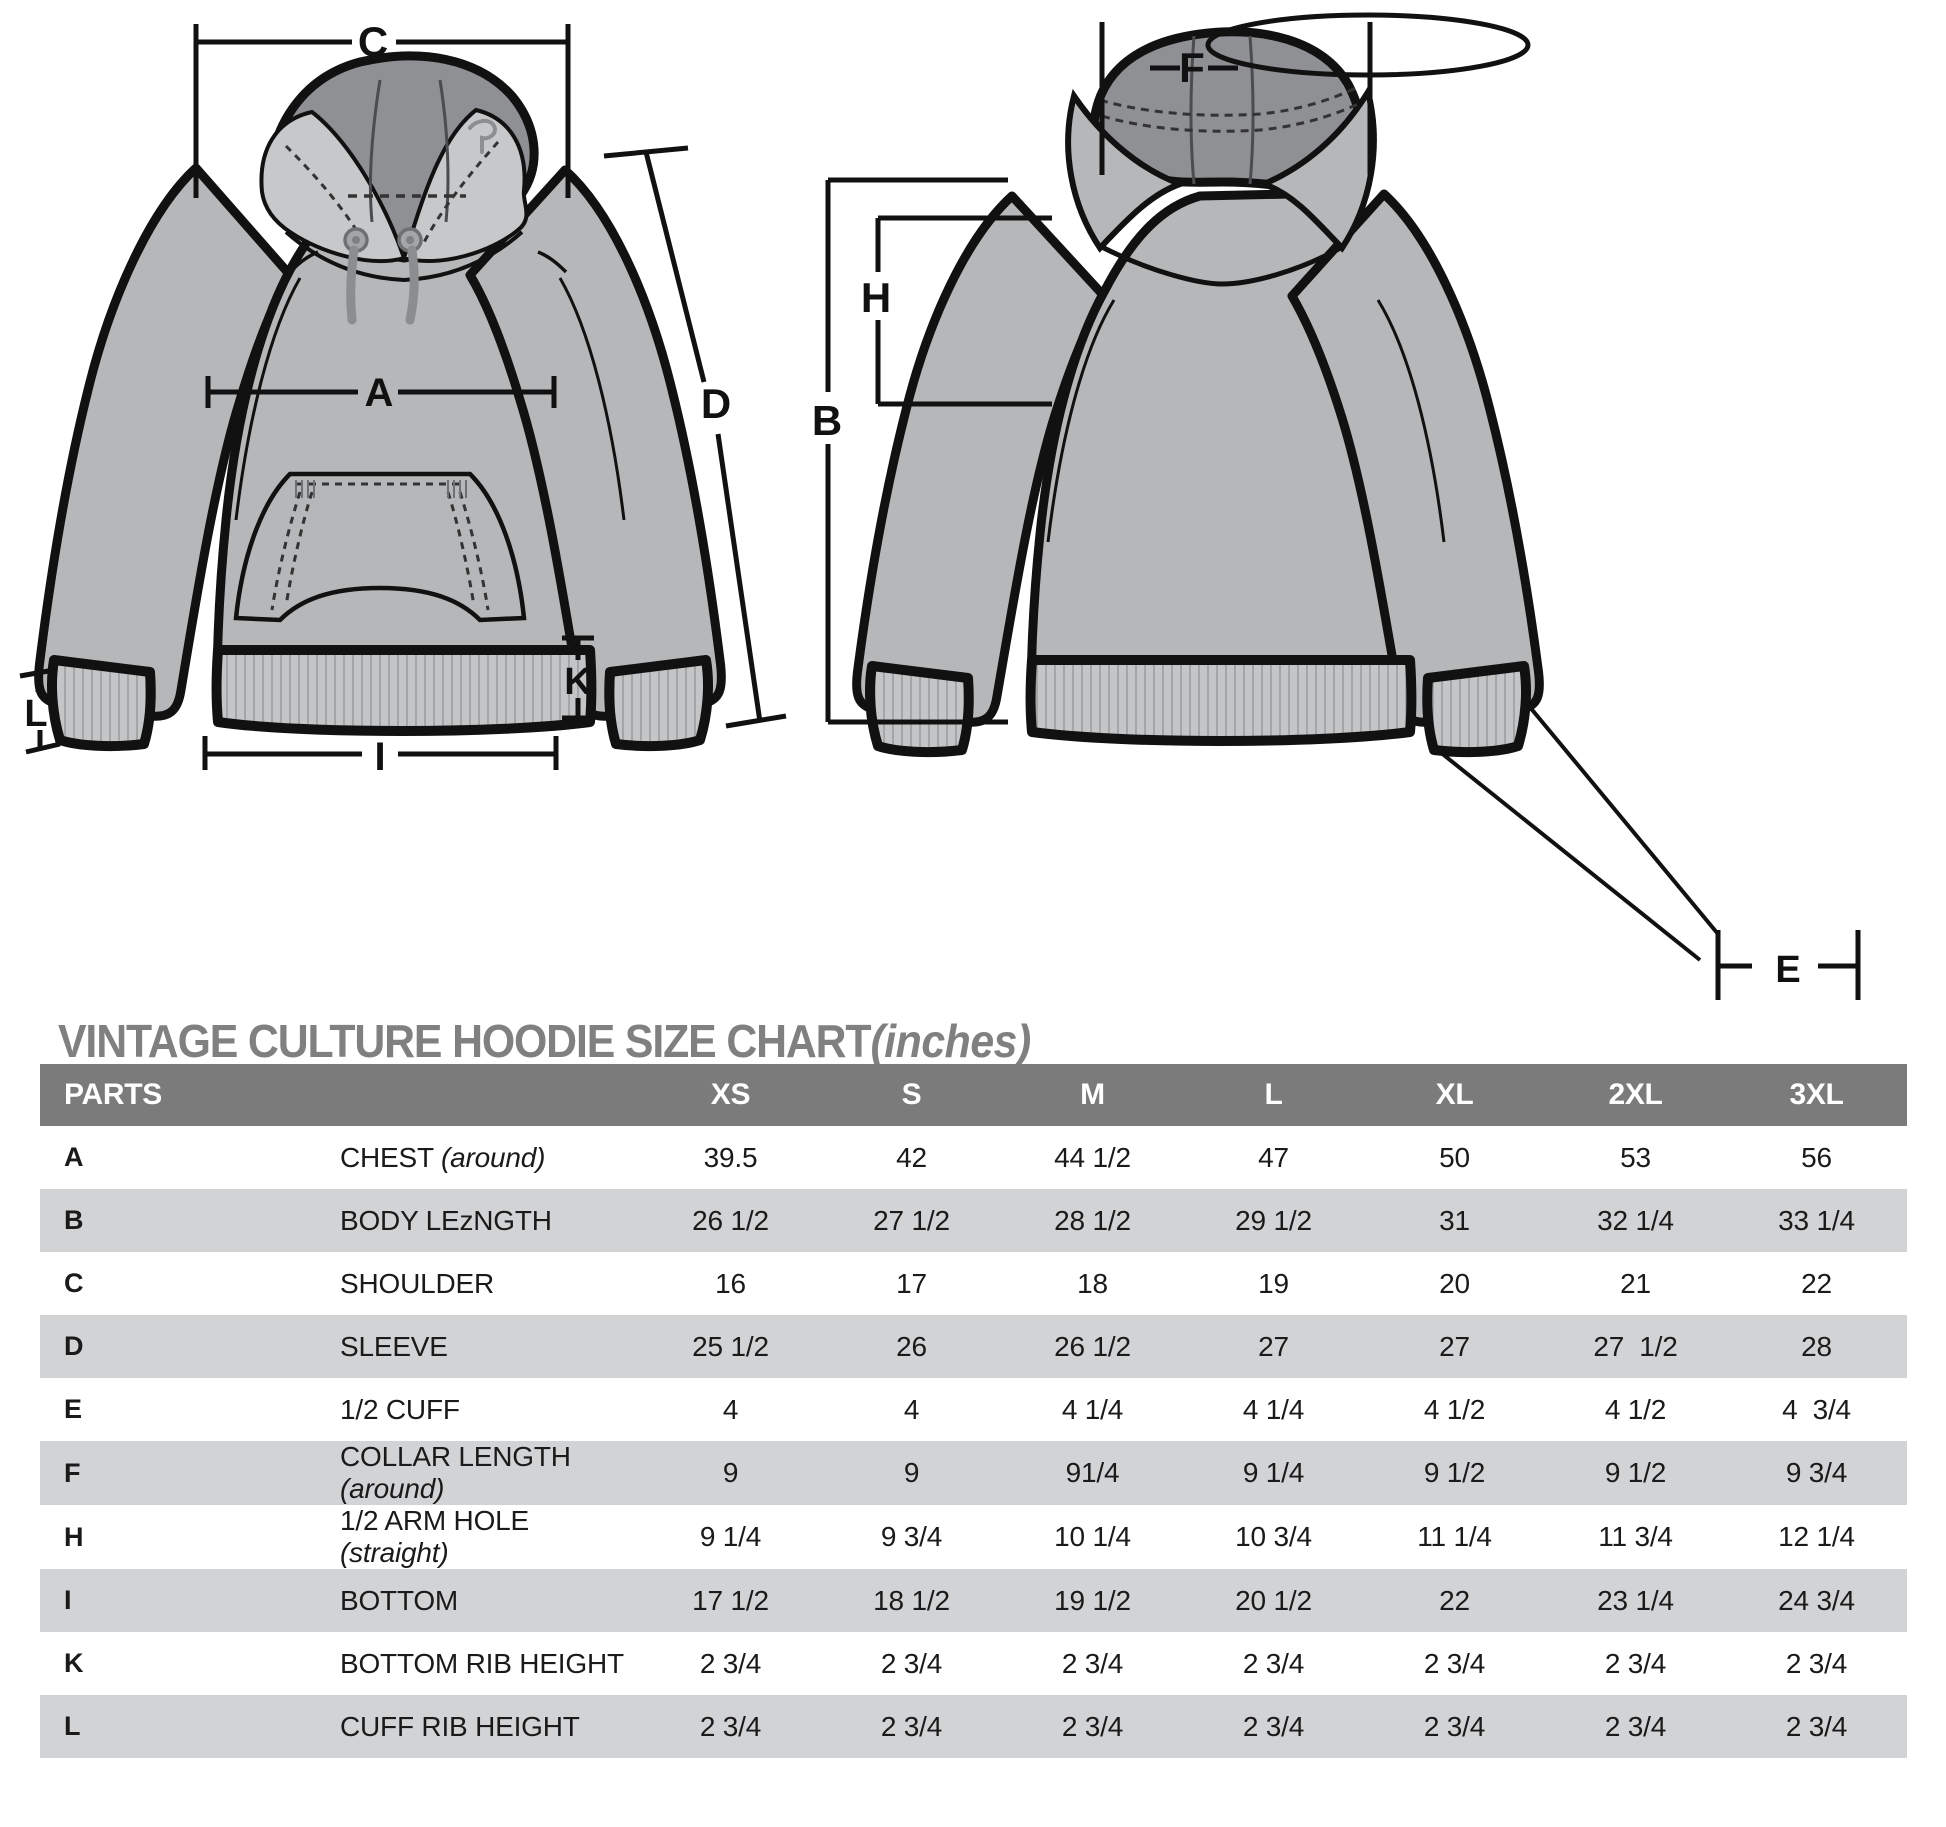  What do you see at coordinates (911, 1283) in the screenshot?
I see `row-value-s: 17` at bounding box center [911, 1283].